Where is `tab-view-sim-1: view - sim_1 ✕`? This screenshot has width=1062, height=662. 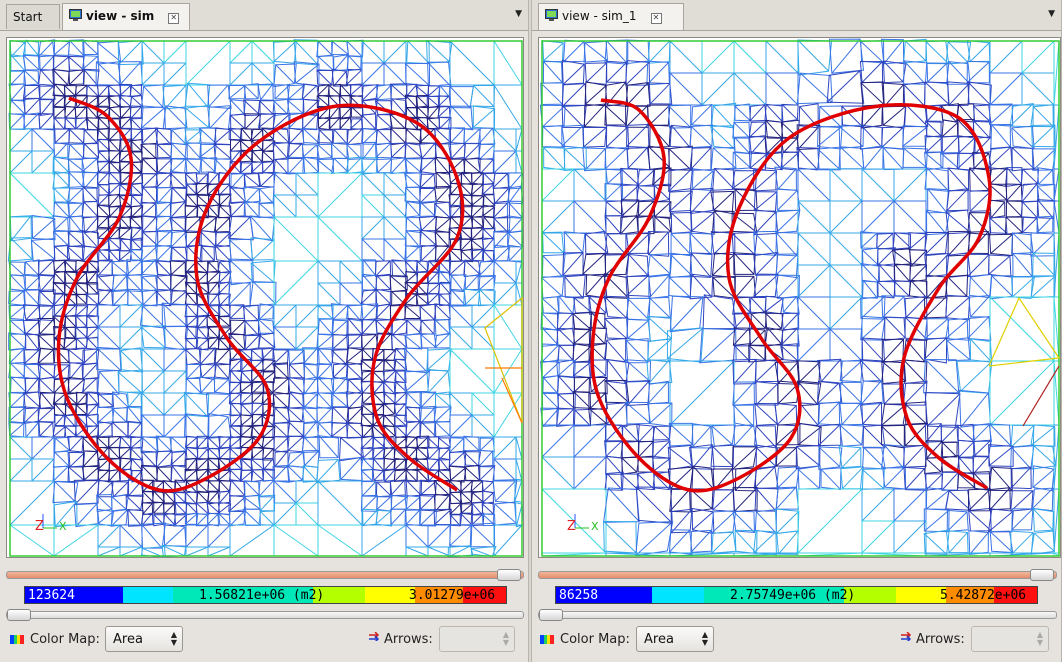 tab-view-sim-1: view - sim_1 ✕ is located at coordinates (611, 16).